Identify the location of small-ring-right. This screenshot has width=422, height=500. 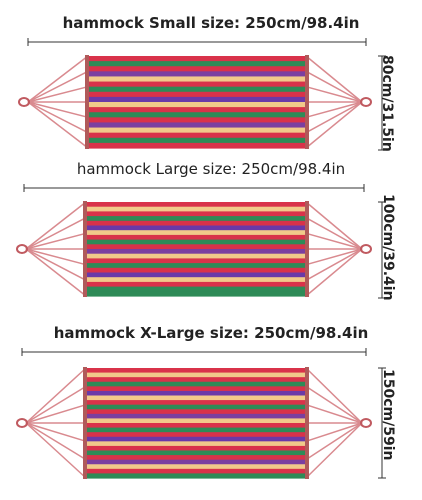
(366, 102).